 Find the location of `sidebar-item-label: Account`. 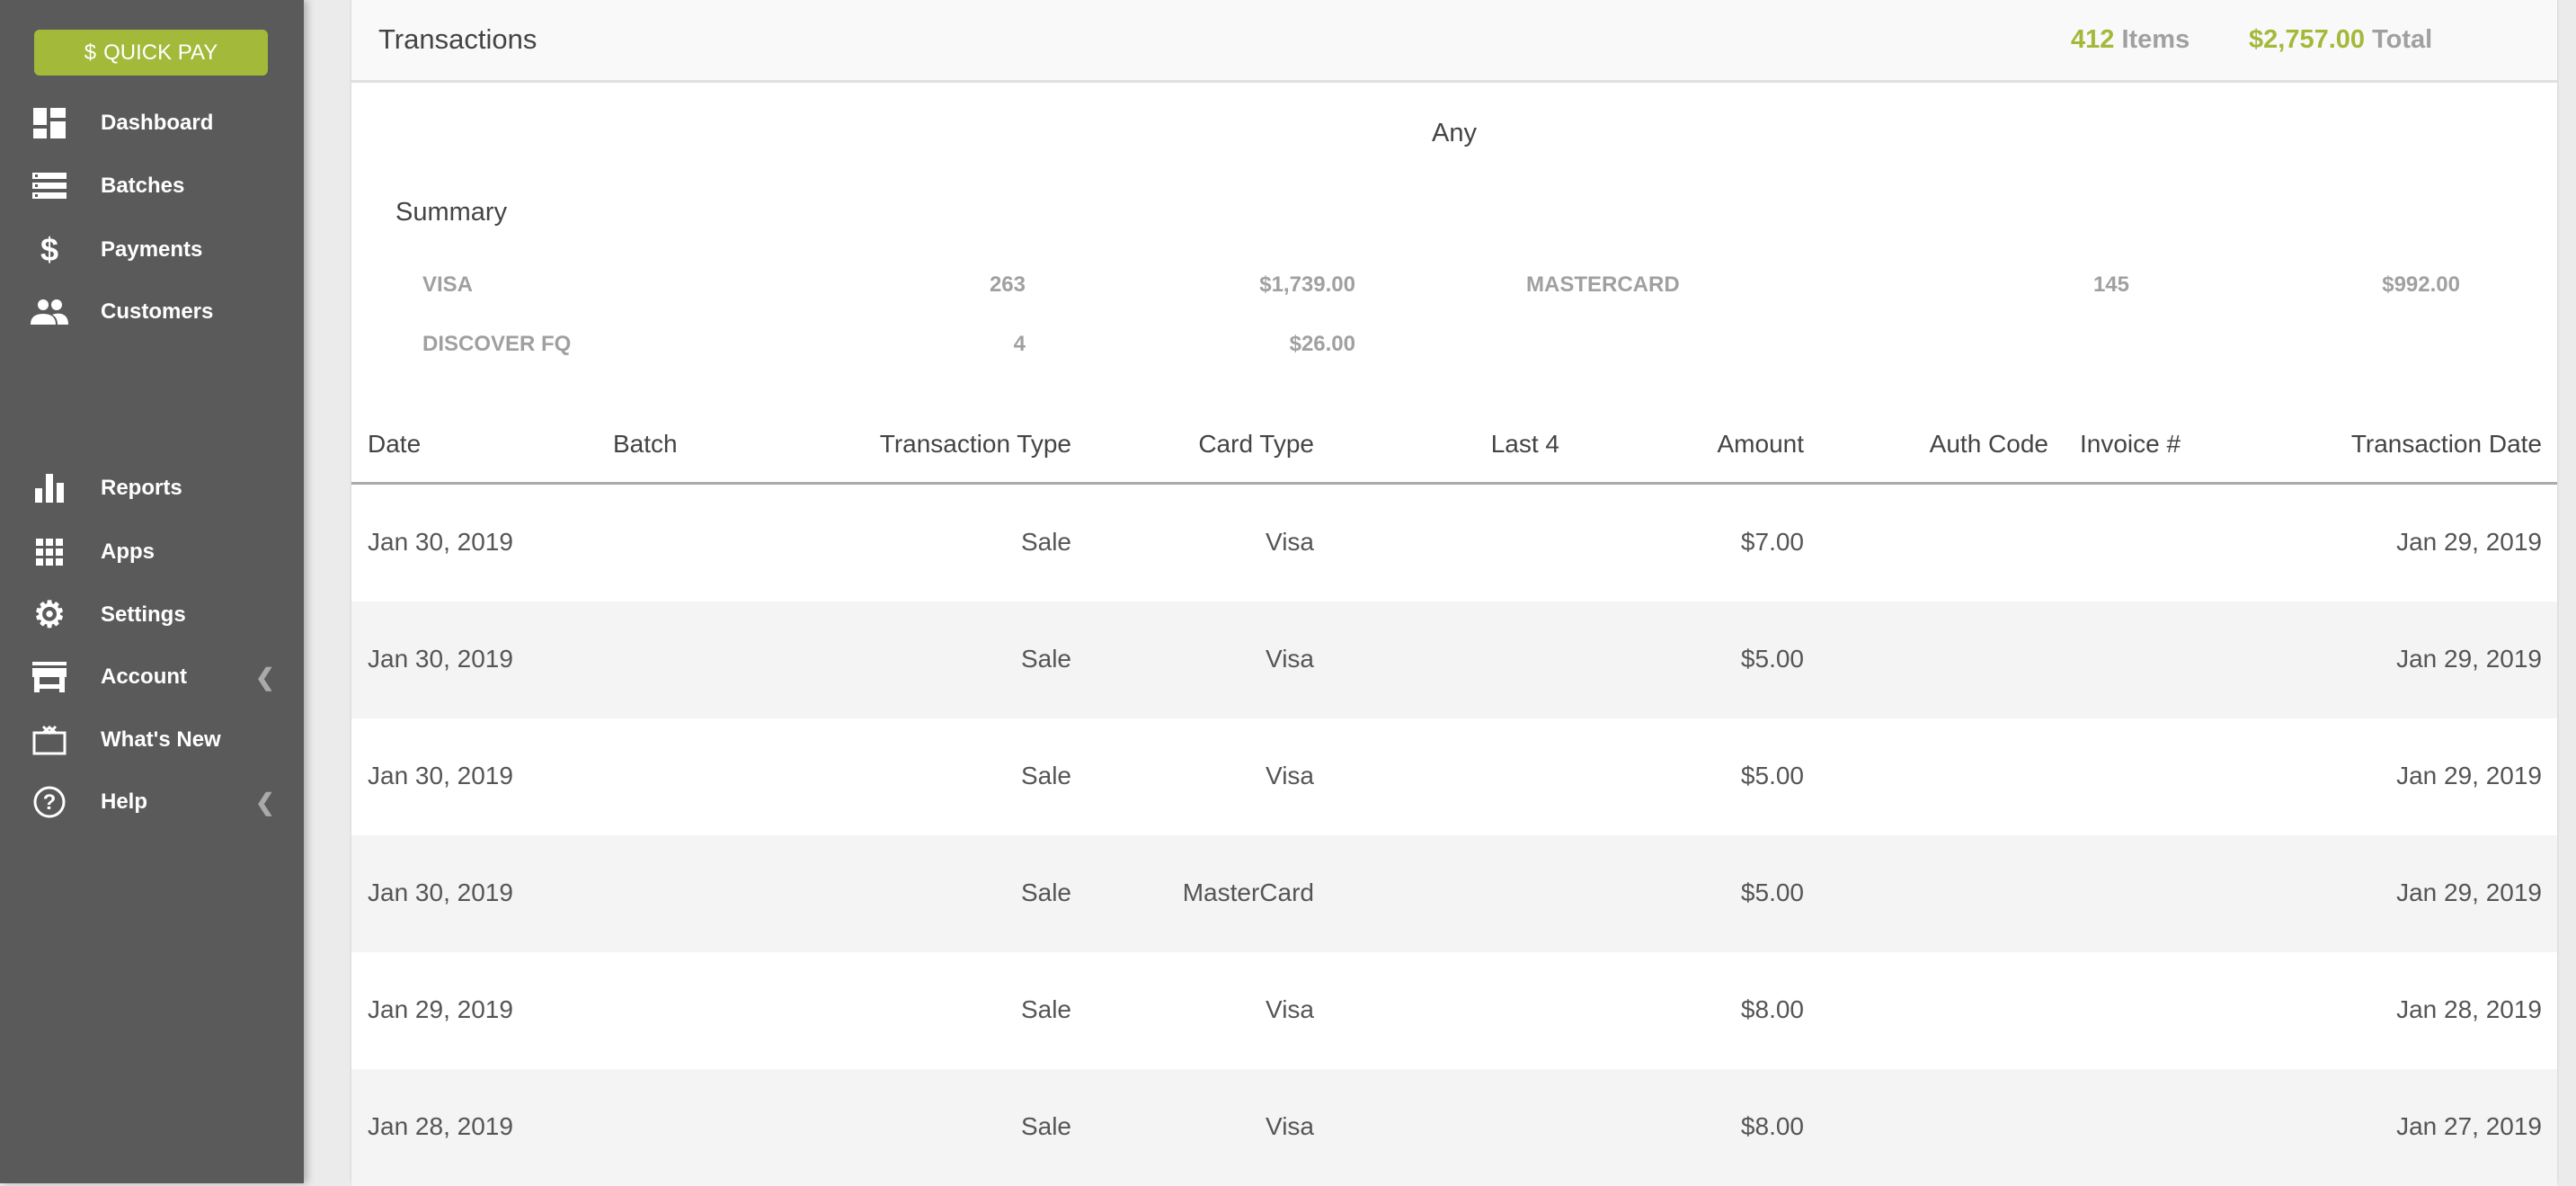

sidebar-item-label: Account is located at coordinates (144, 676).